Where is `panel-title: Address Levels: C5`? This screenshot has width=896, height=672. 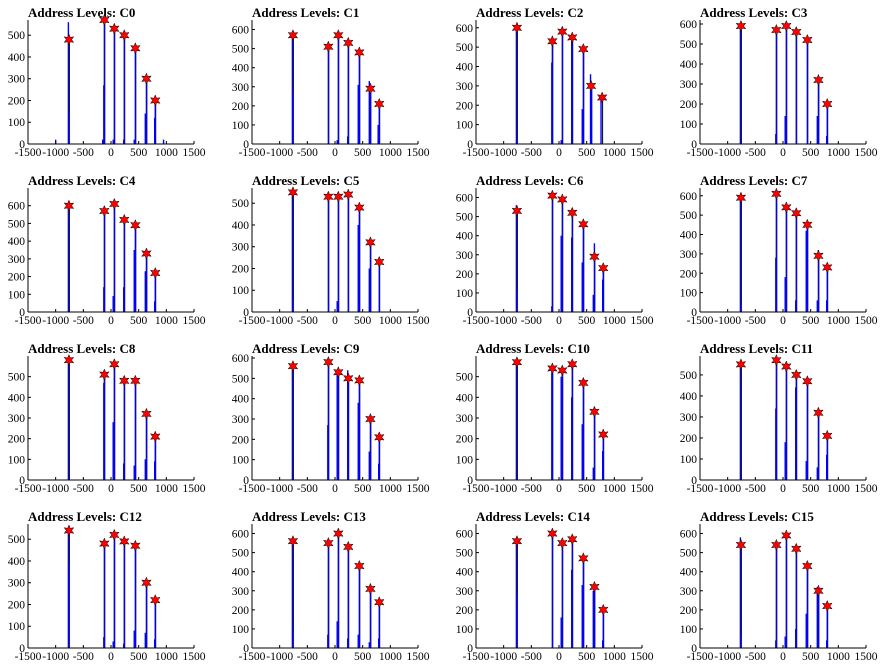
panel-title: Address Levels: C5 is located at coordinates (306, 180).